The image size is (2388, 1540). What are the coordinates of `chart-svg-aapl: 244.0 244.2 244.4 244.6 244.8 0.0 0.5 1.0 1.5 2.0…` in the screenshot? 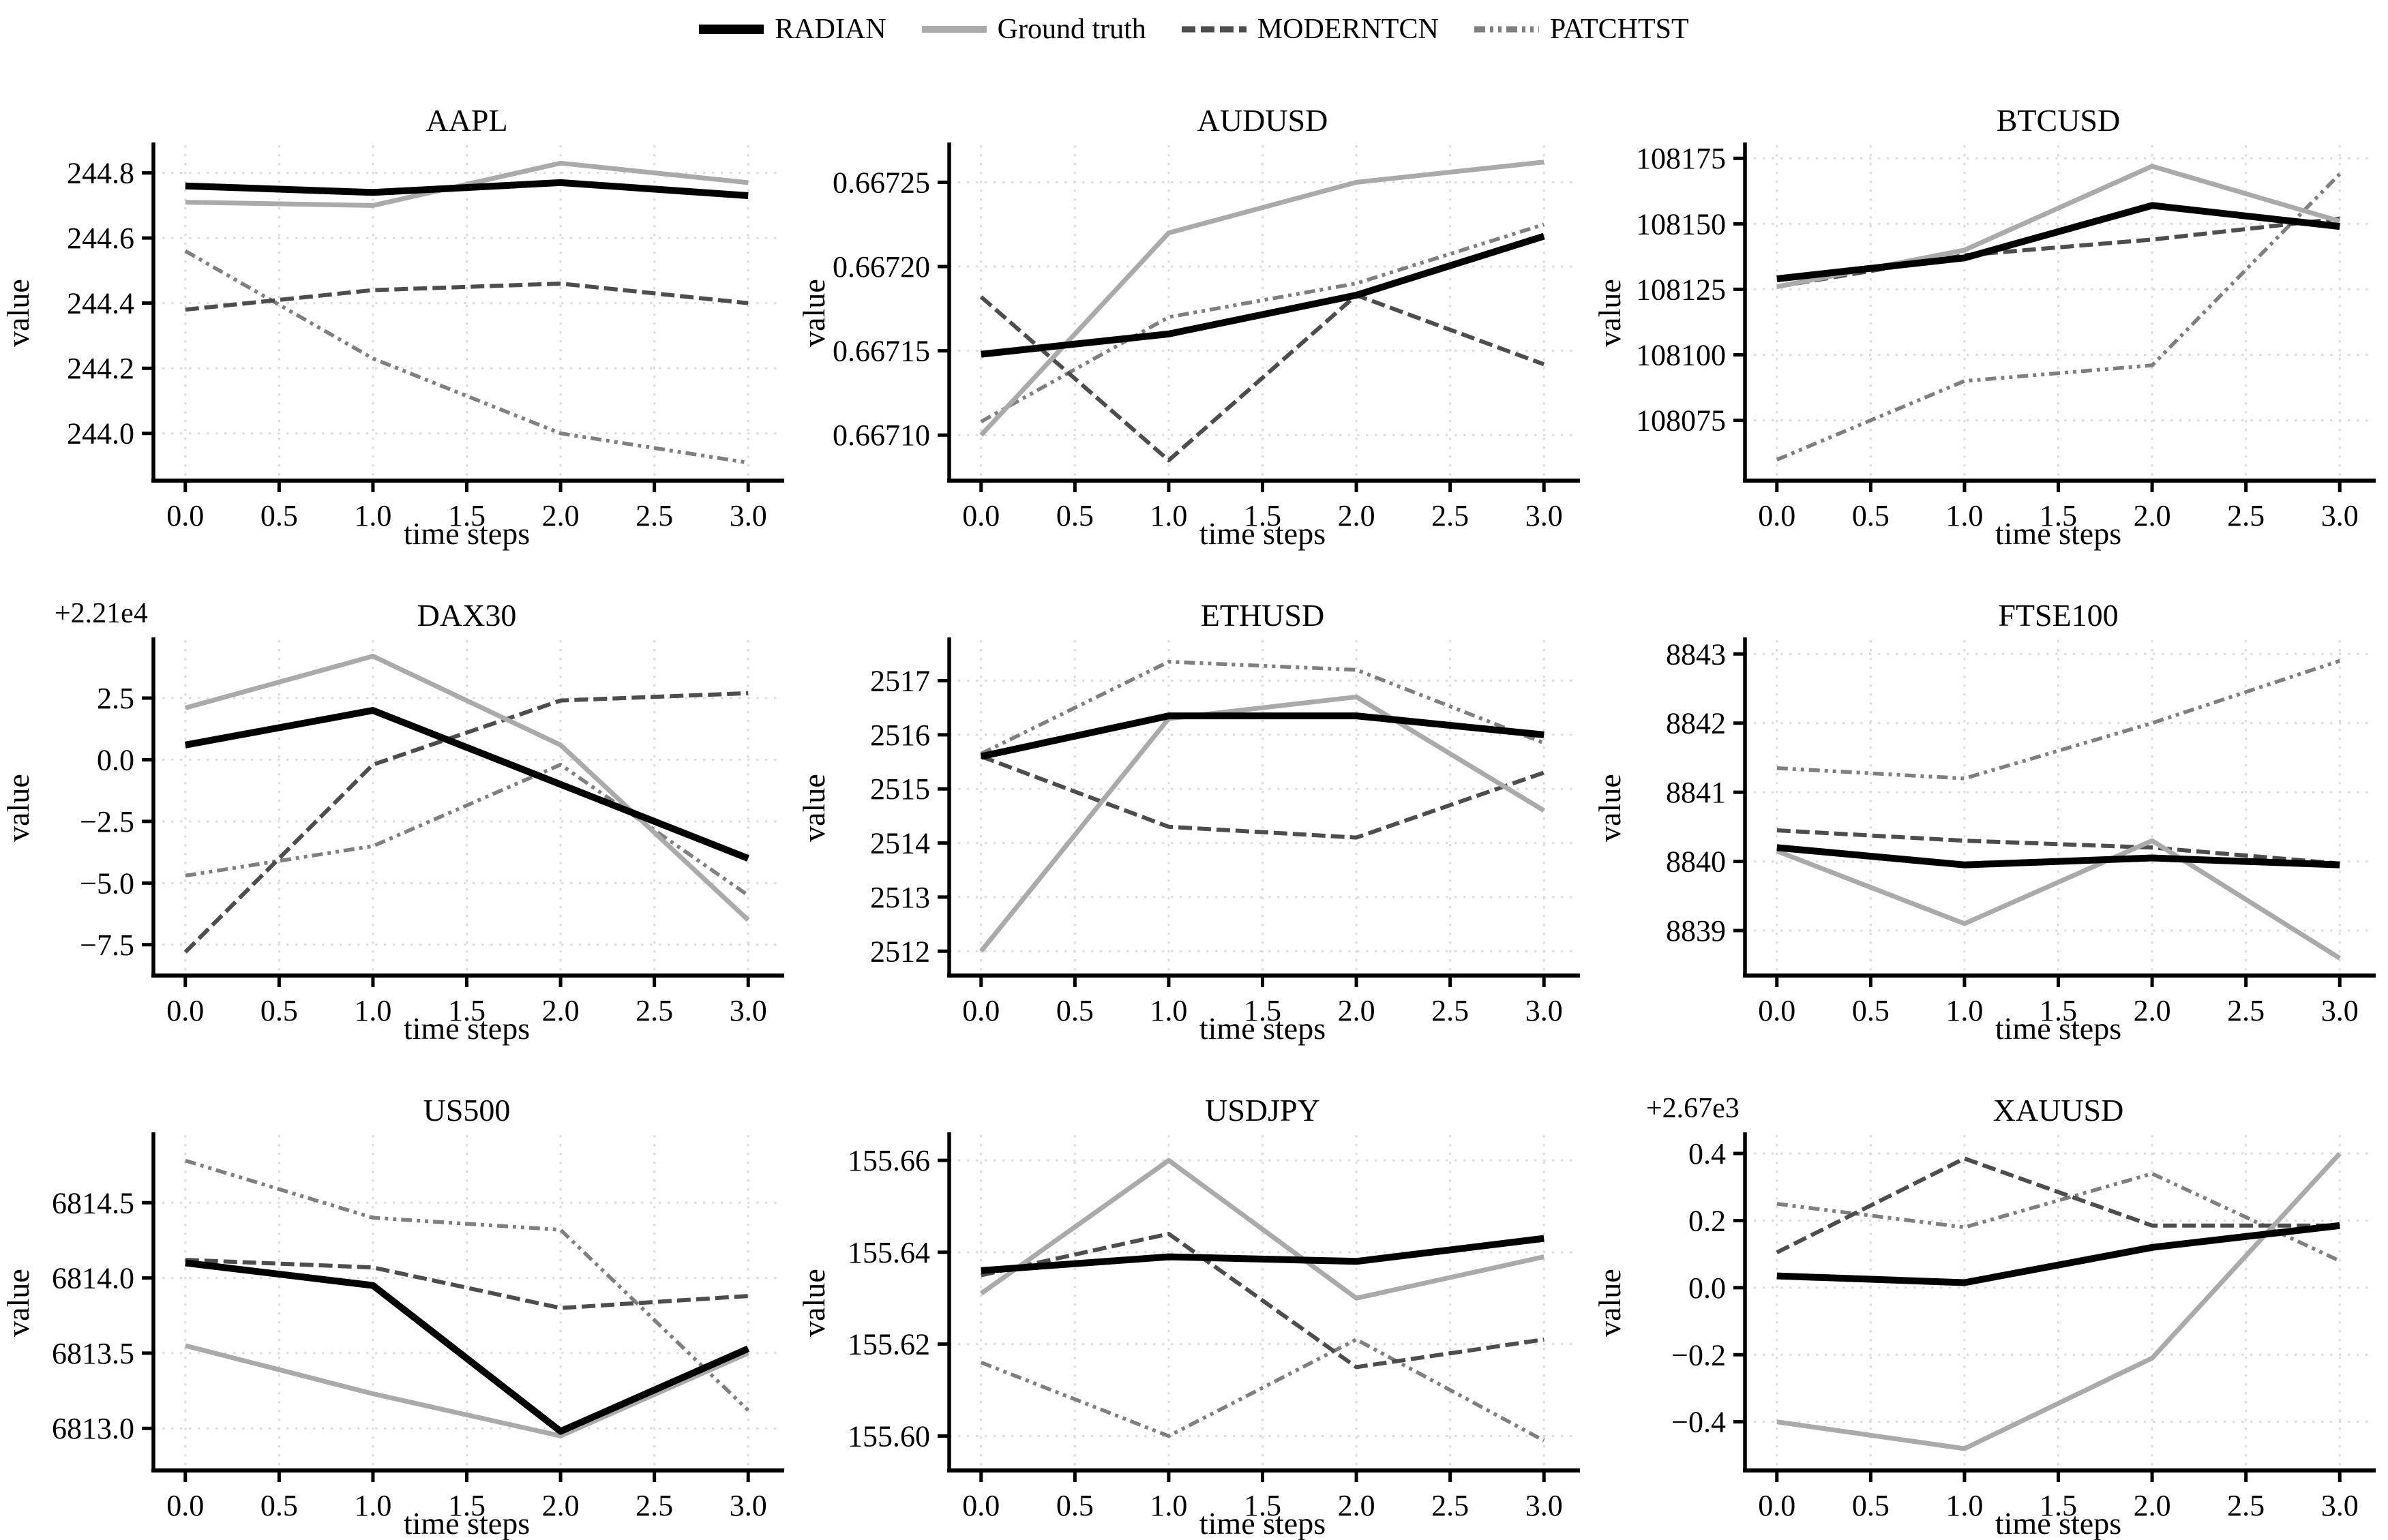 It's located at (392, 327).